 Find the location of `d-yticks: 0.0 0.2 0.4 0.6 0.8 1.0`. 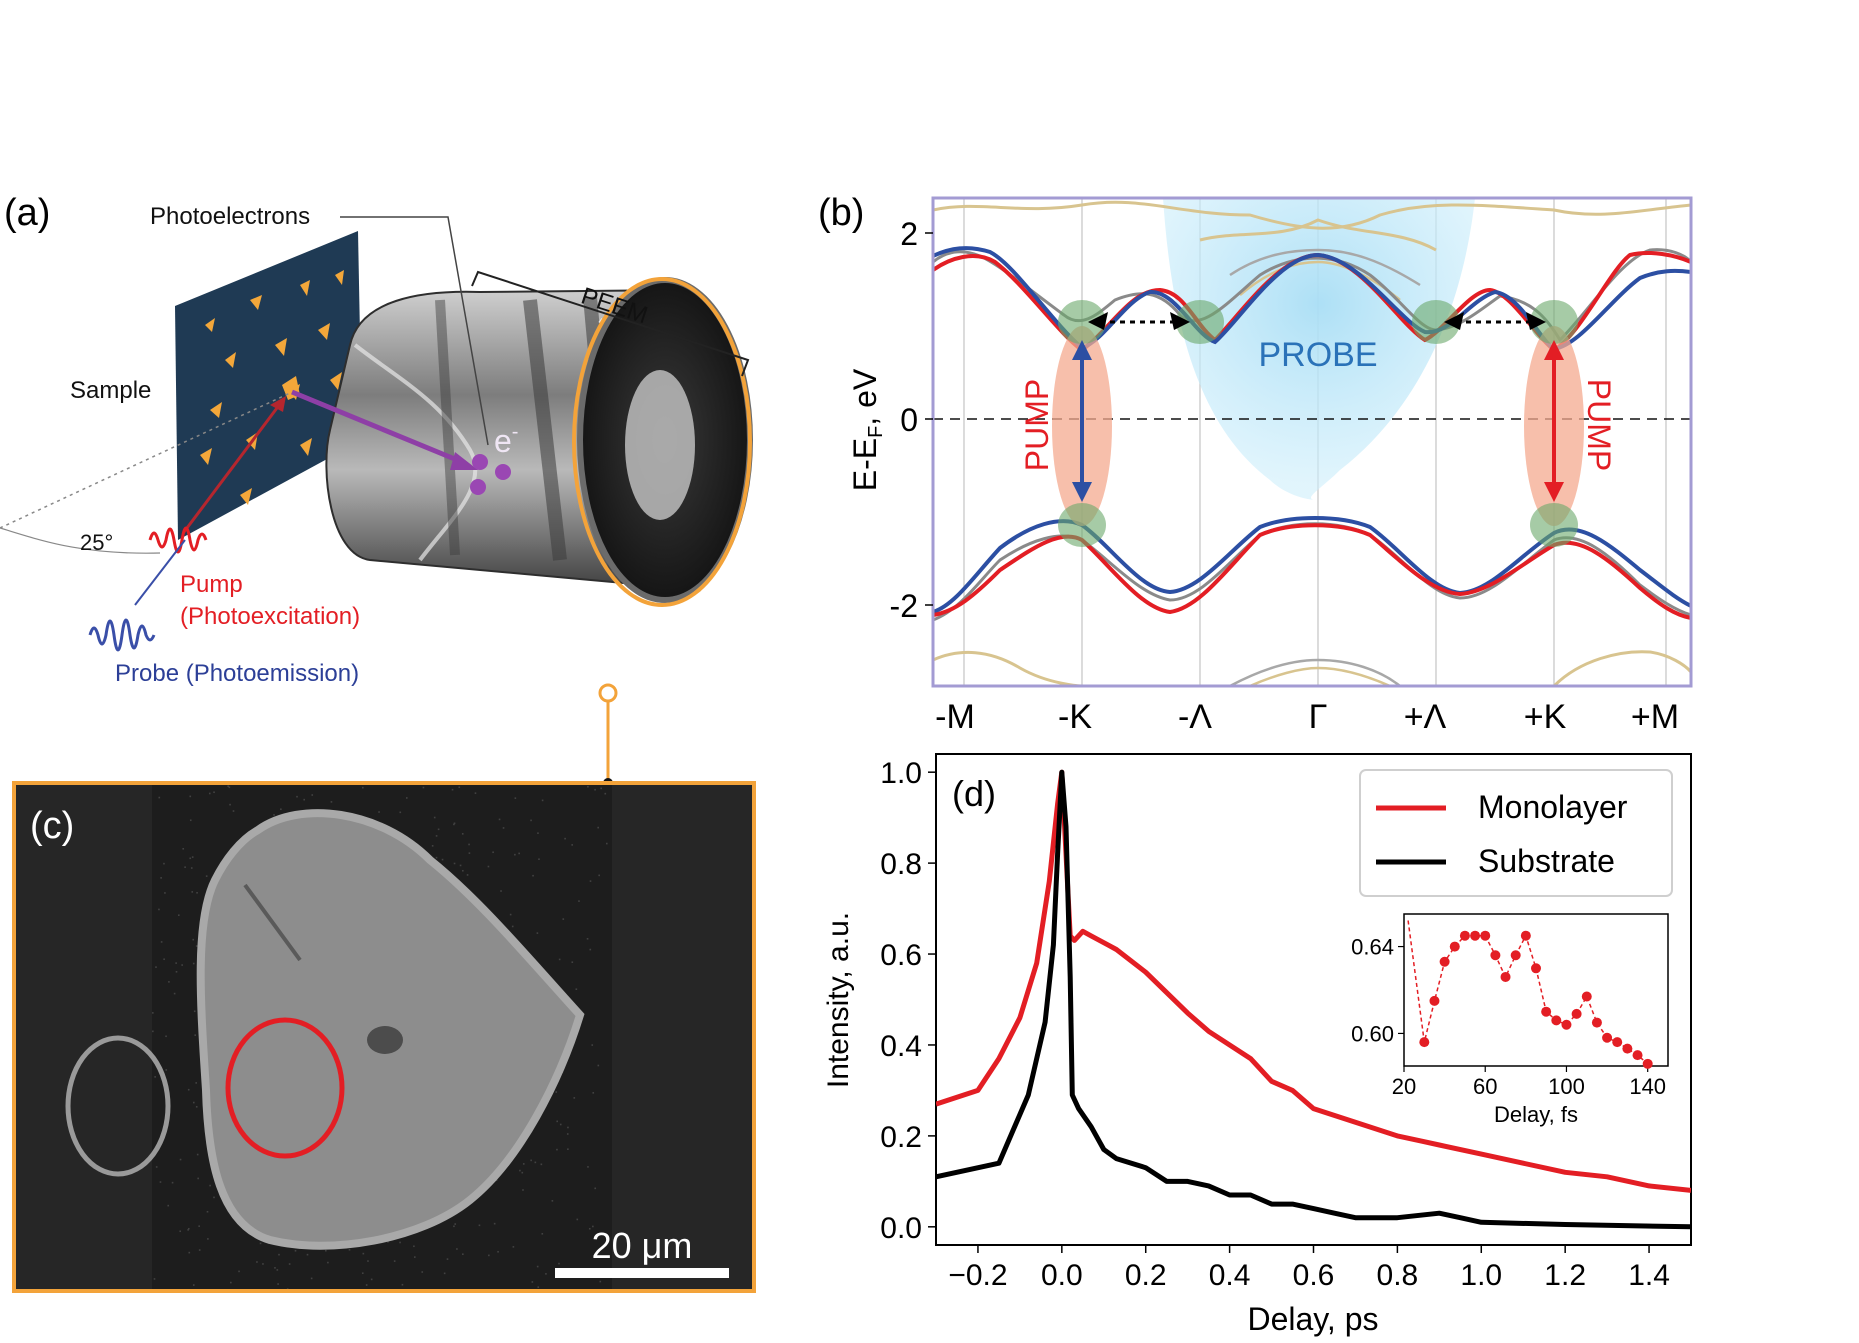

d-yticks: 0.0 0.2 0.4 0.6 0.8 1.0 is located at coordinates (908, 1001).